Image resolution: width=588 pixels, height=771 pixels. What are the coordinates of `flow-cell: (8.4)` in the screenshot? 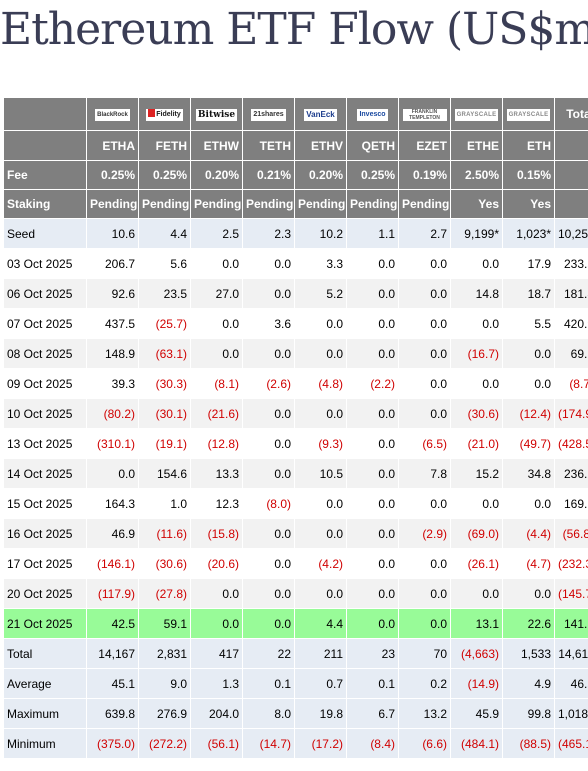 It's located at (372, 743).